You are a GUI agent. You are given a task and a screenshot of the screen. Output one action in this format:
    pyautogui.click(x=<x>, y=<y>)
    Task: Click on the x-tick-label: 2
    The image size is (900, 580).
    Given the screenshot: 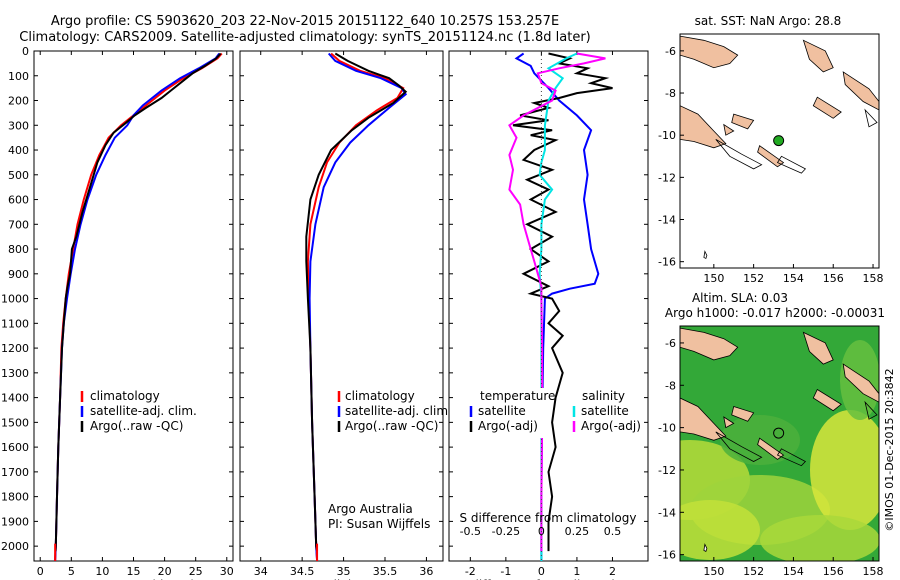 What is the action you would take?
    pyautogui.click(x=612, y=571)
    